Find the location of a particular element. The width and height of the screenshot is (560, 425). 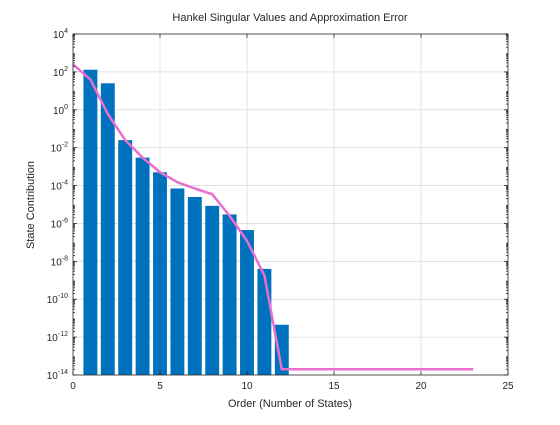

y-tick-label: 10⁻¹² is located at coordinates (57, 337).